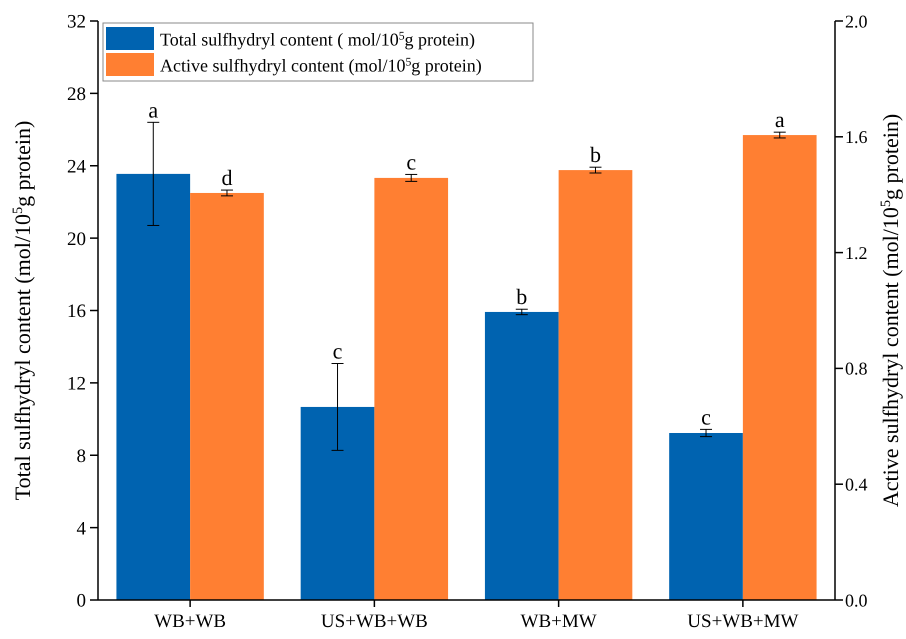 The height and width of the screenshot is (639, 906). Describe the element at coordinates (856, 252) in the screenshot. I see `y2-tick-label: 1.2` at that location.